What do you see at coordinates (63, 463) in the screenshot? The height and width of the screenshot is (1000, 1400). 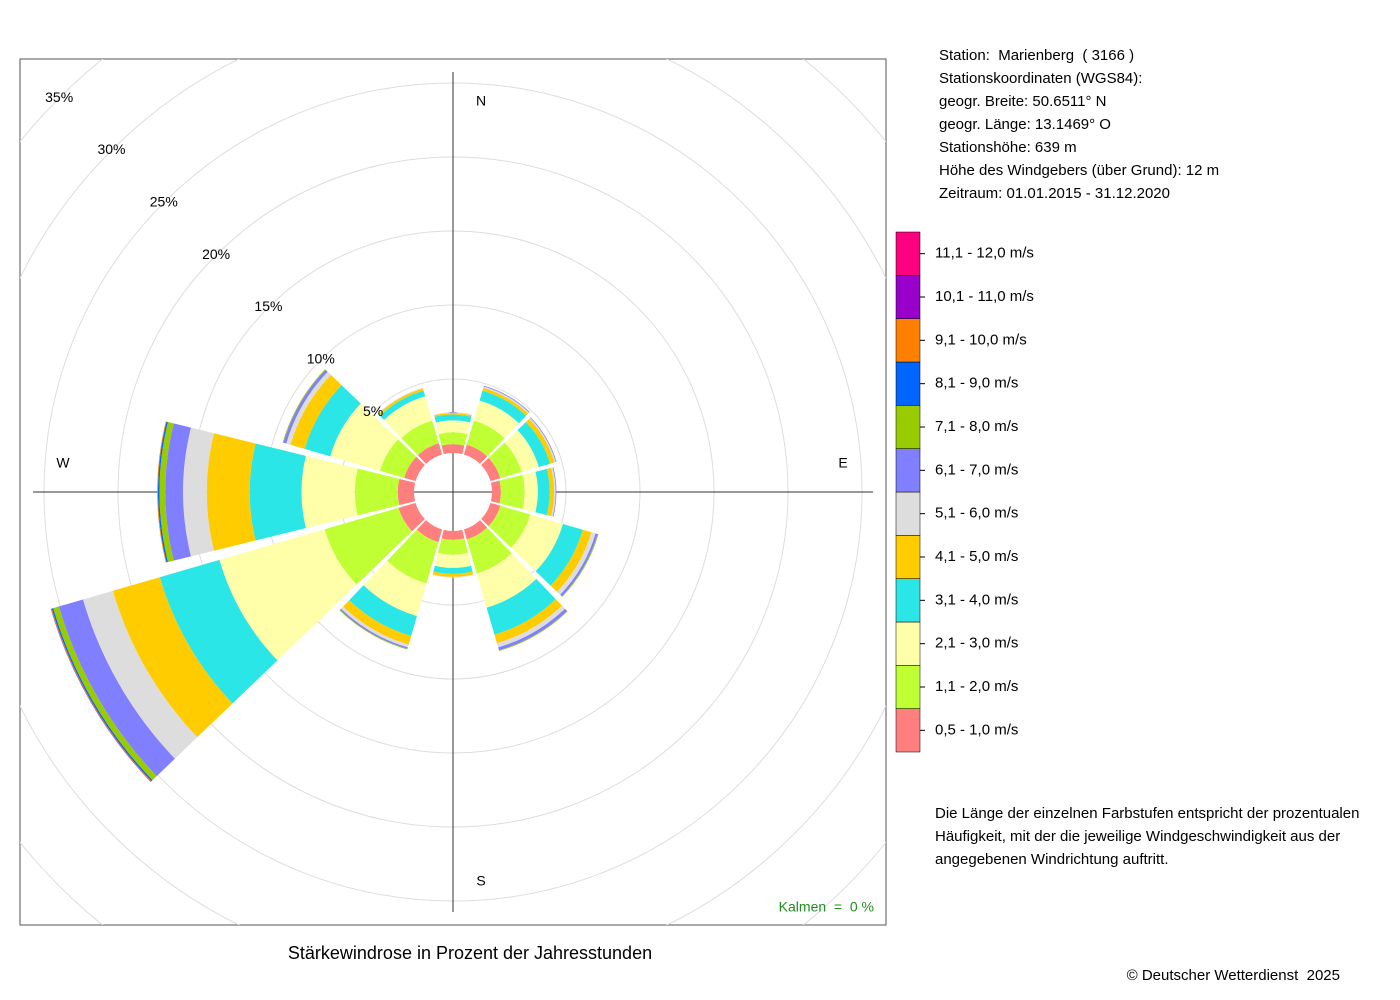 I see `direction-label: W` at bounding box center [63, 463].